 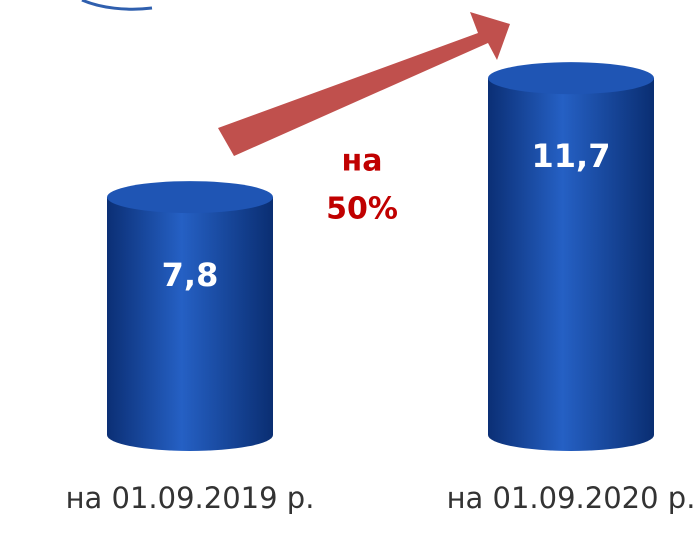 What do you see at coordinates (117, 5) in the screenshot?
I see `logo` at bounding box center [117, 5].